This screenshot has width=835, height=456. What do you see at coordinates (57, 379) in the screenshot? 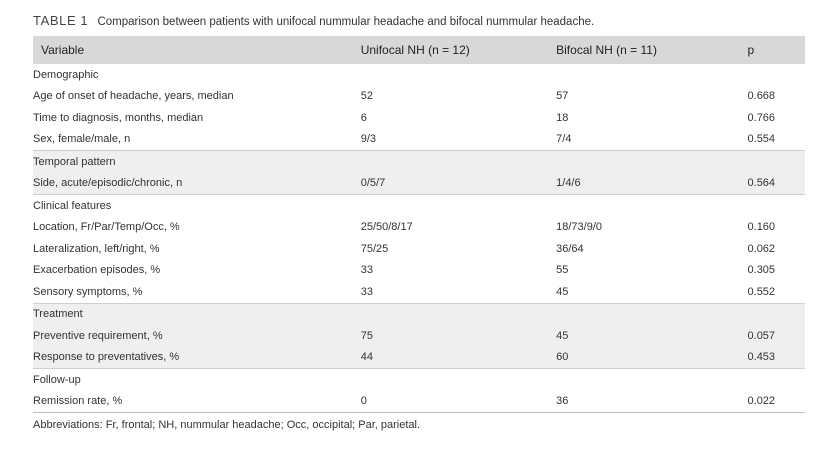
I see `section-follow-up: Follow-up` at bounding box center [57, 379].